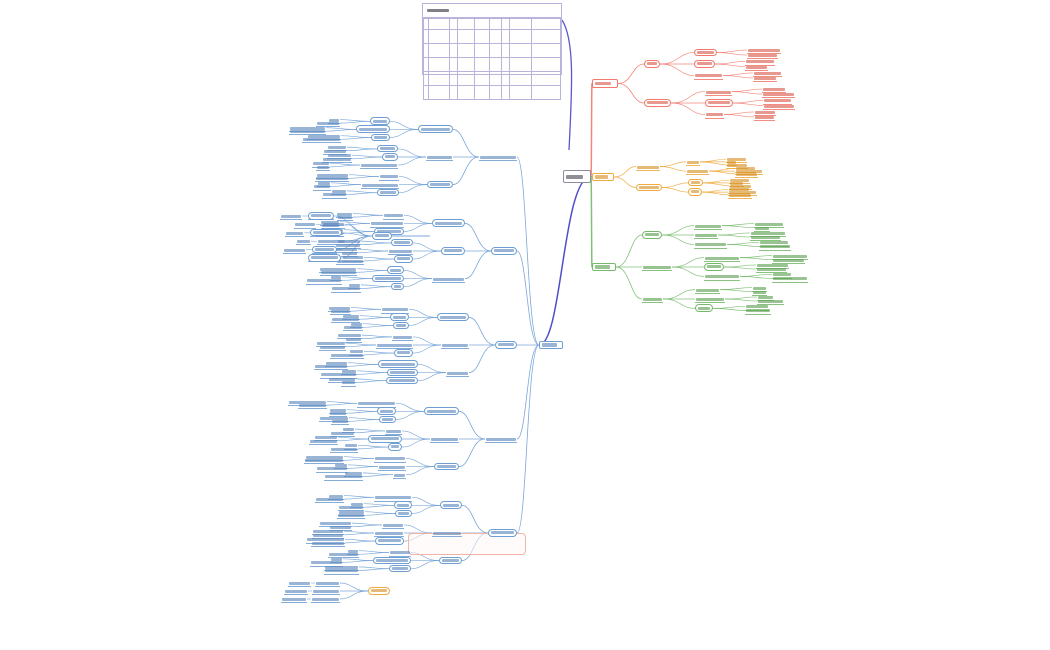 This screenshot has width=1050, height=650. Describe the element at coordinates (604, 267) in the screenshot. I see `branch-green` at that location.